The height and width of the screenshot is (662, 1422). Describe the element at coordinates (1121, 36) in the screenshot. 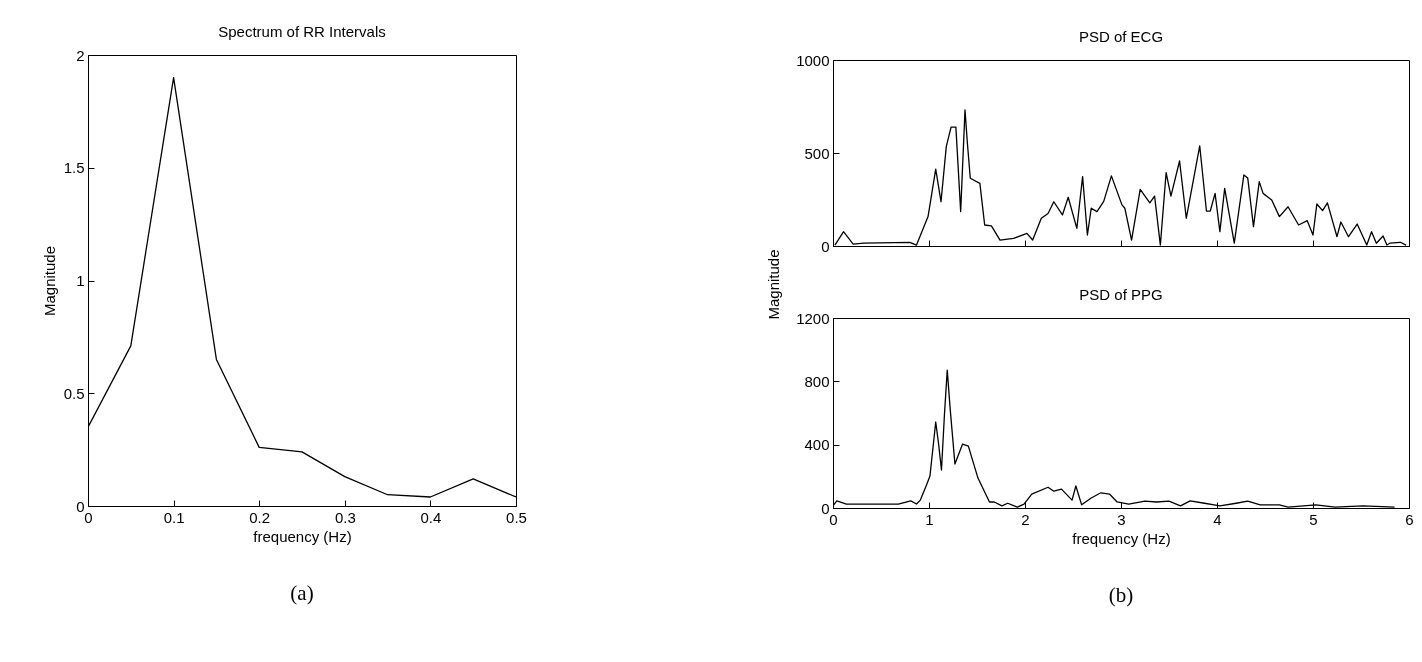

I see `chart-title: PSD of ECG` at that location.